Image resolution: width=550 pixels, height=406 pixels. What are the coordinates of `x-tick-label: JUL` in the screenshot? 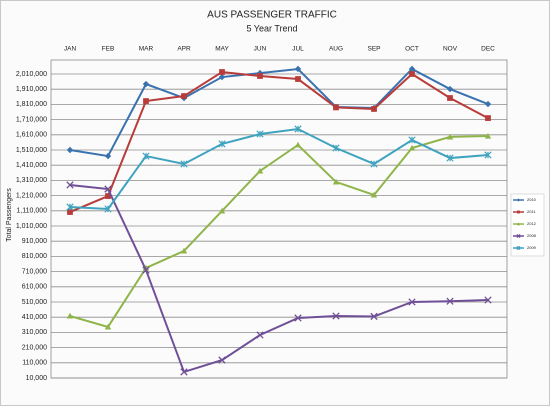 It's located at (298, 49).